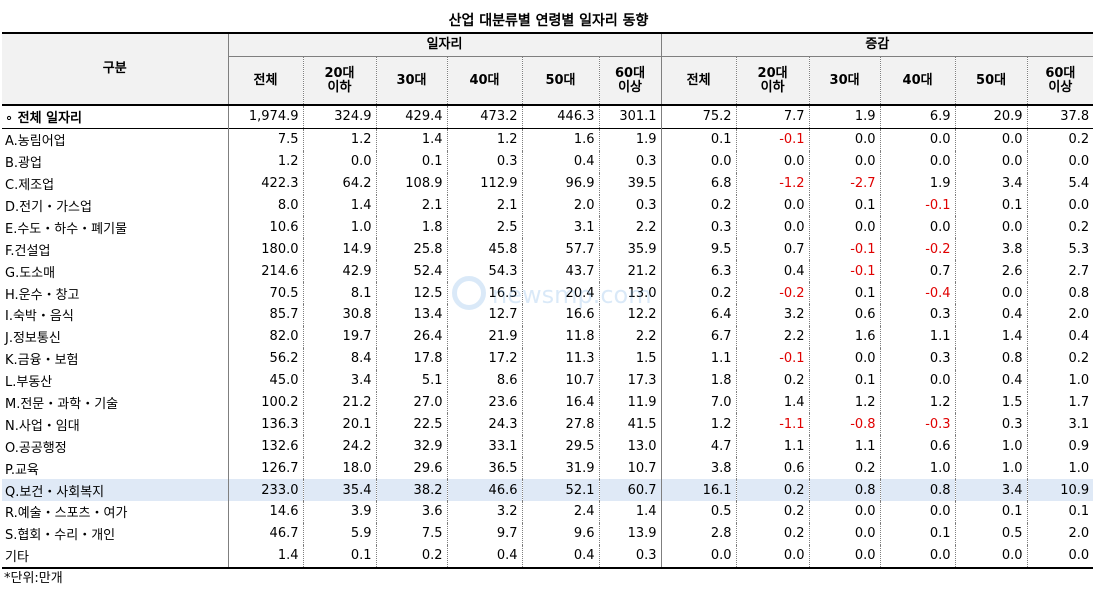  Describe the element at coordinates (484, 446) in the screenshot. I see `jobs-cell: 33.1` at that location.